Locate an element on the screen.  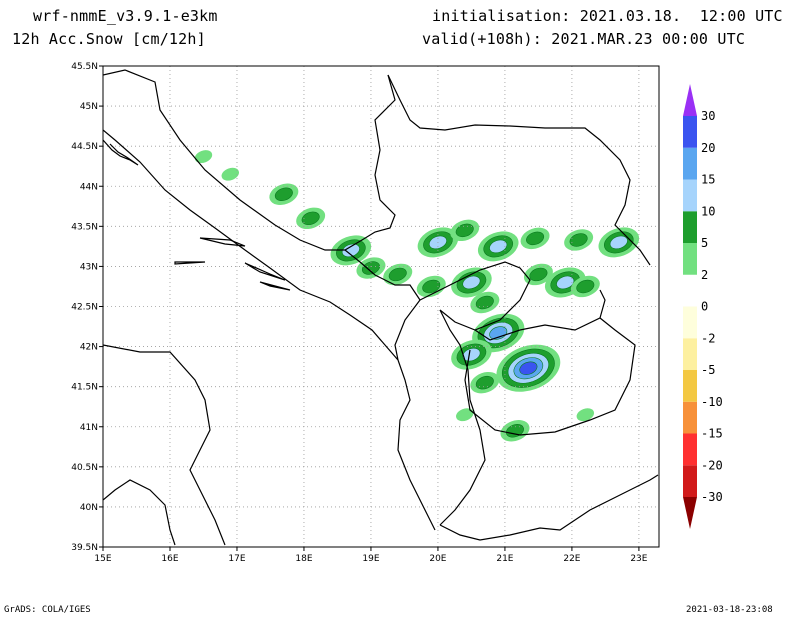
albania-coast is located at coordinates (416, 445).